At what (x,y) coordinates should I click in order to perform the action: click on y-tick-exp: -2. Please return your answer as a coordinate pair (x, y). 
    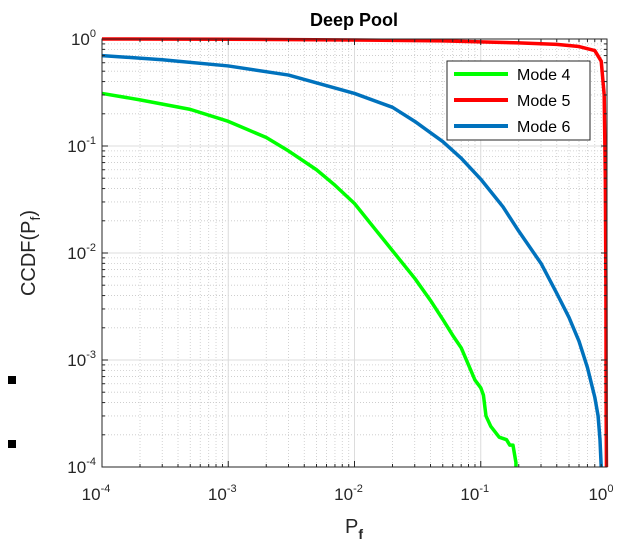
    Looking at the image, I should click on (91, 248).